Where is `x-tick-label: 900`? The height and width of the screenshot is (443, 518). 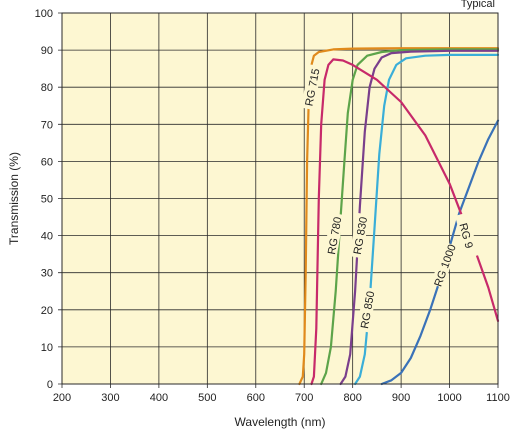 x-tick-label: 900 is located at coordinates (401, 398).